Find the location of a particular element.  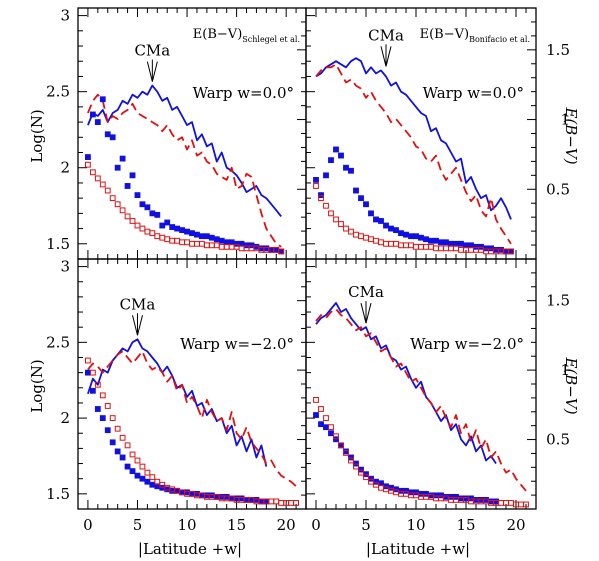

ebv-tick-label: 0.5 is located at coordinates (558, 440).